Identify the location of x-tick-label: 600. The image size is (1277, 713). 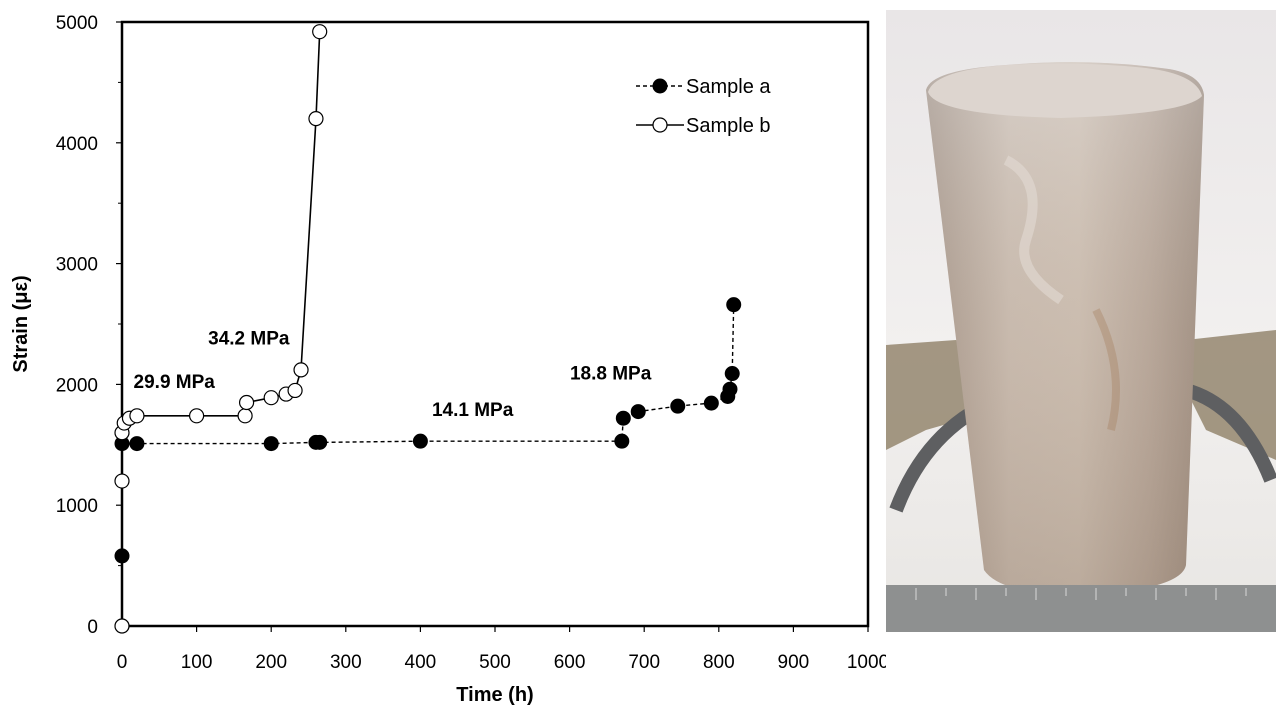
(570, 662).